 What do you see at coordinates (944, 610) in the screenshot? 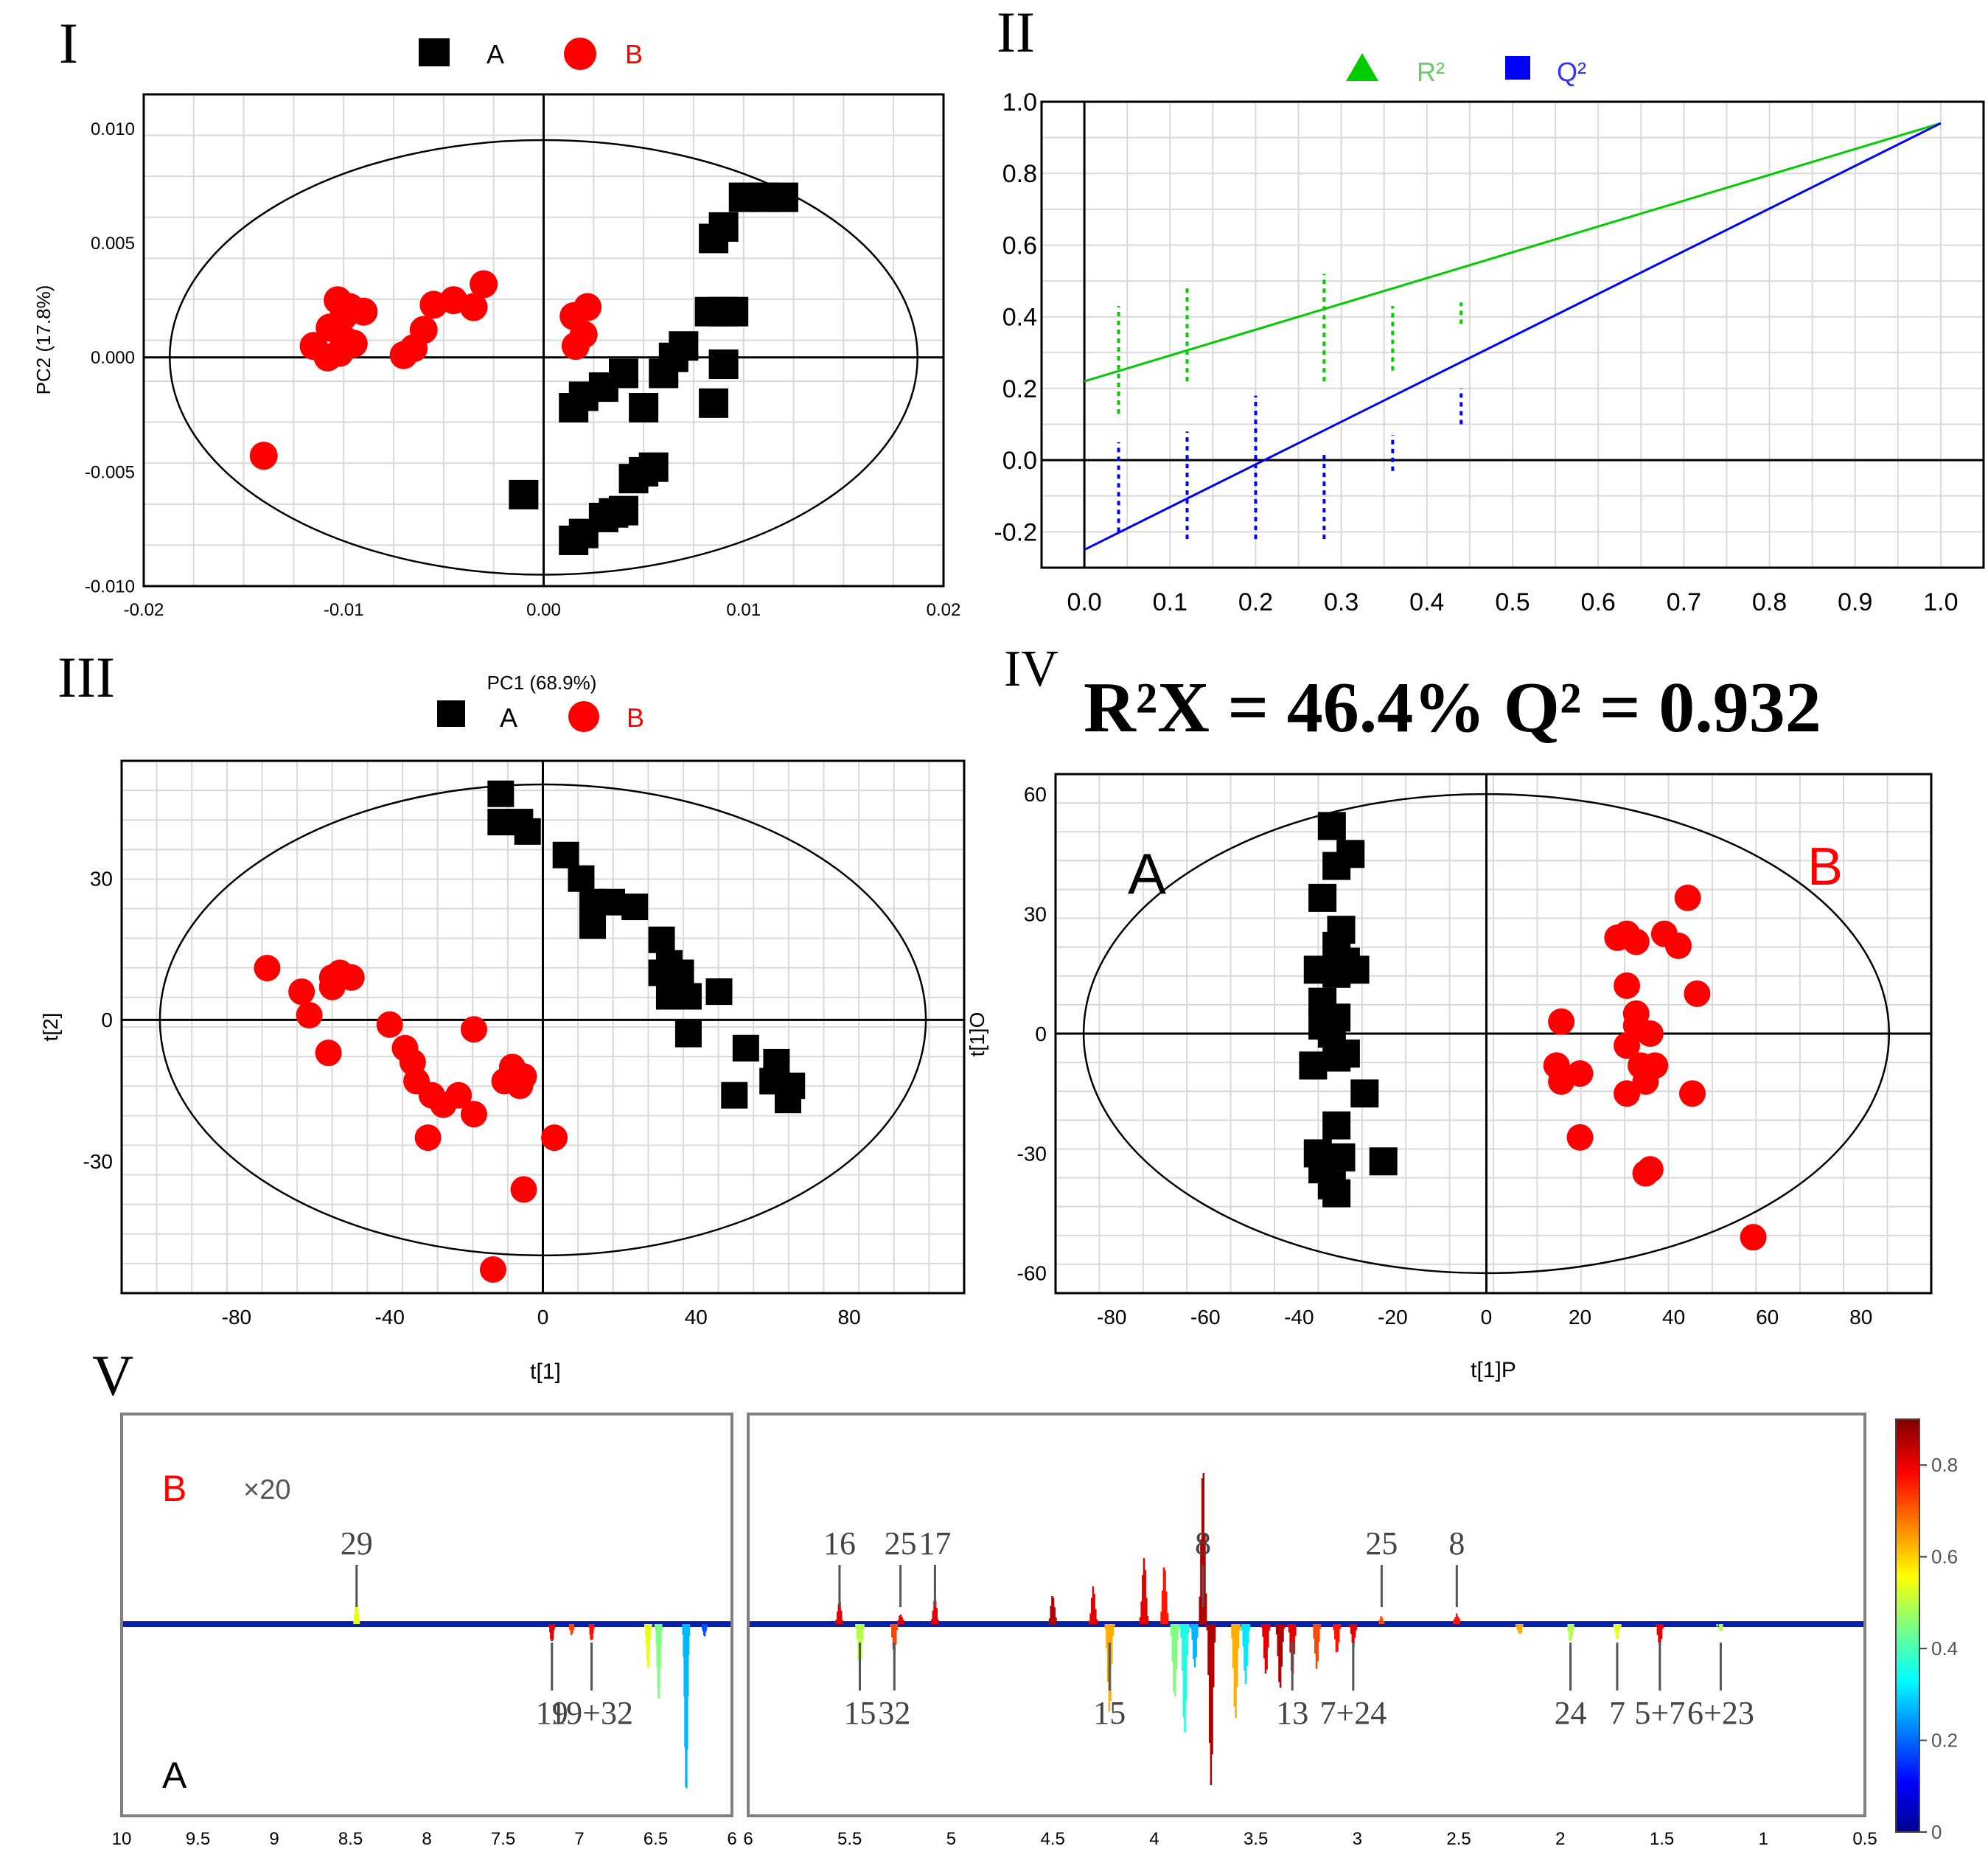
I see `x-tick-label: 0.02` at bounding box center [944, 610].